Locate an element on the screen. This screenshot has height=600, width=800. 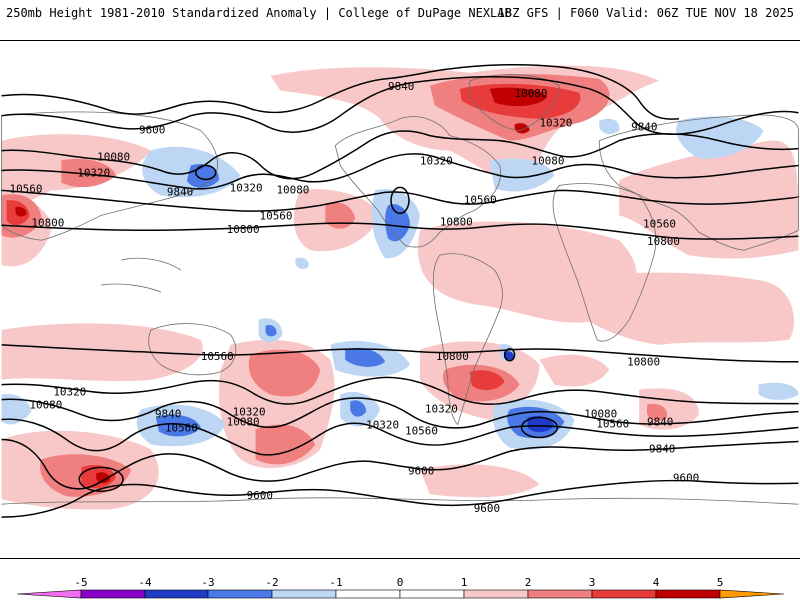
legend-label: 5 is located at coordinates (720, 582).